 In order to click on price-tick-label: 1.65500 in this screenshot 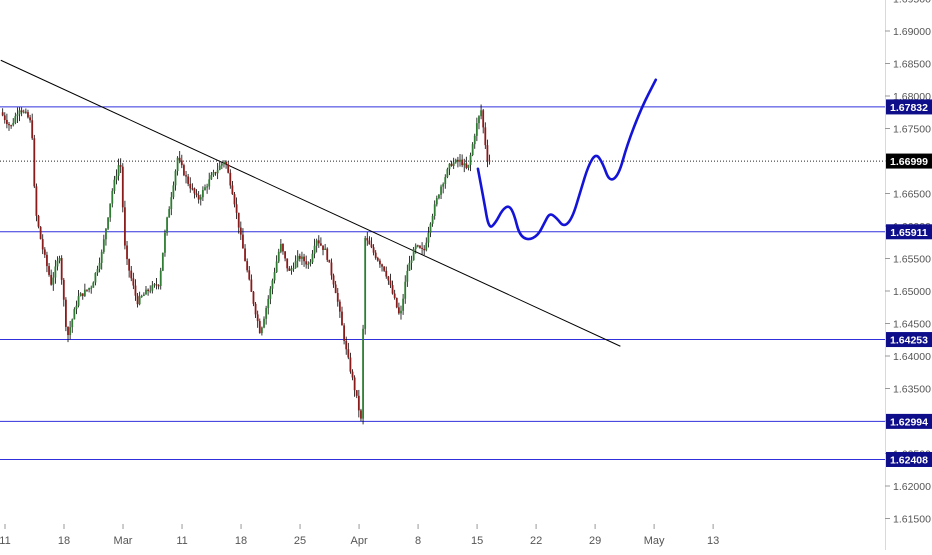, I will do `click(912, 260)`.